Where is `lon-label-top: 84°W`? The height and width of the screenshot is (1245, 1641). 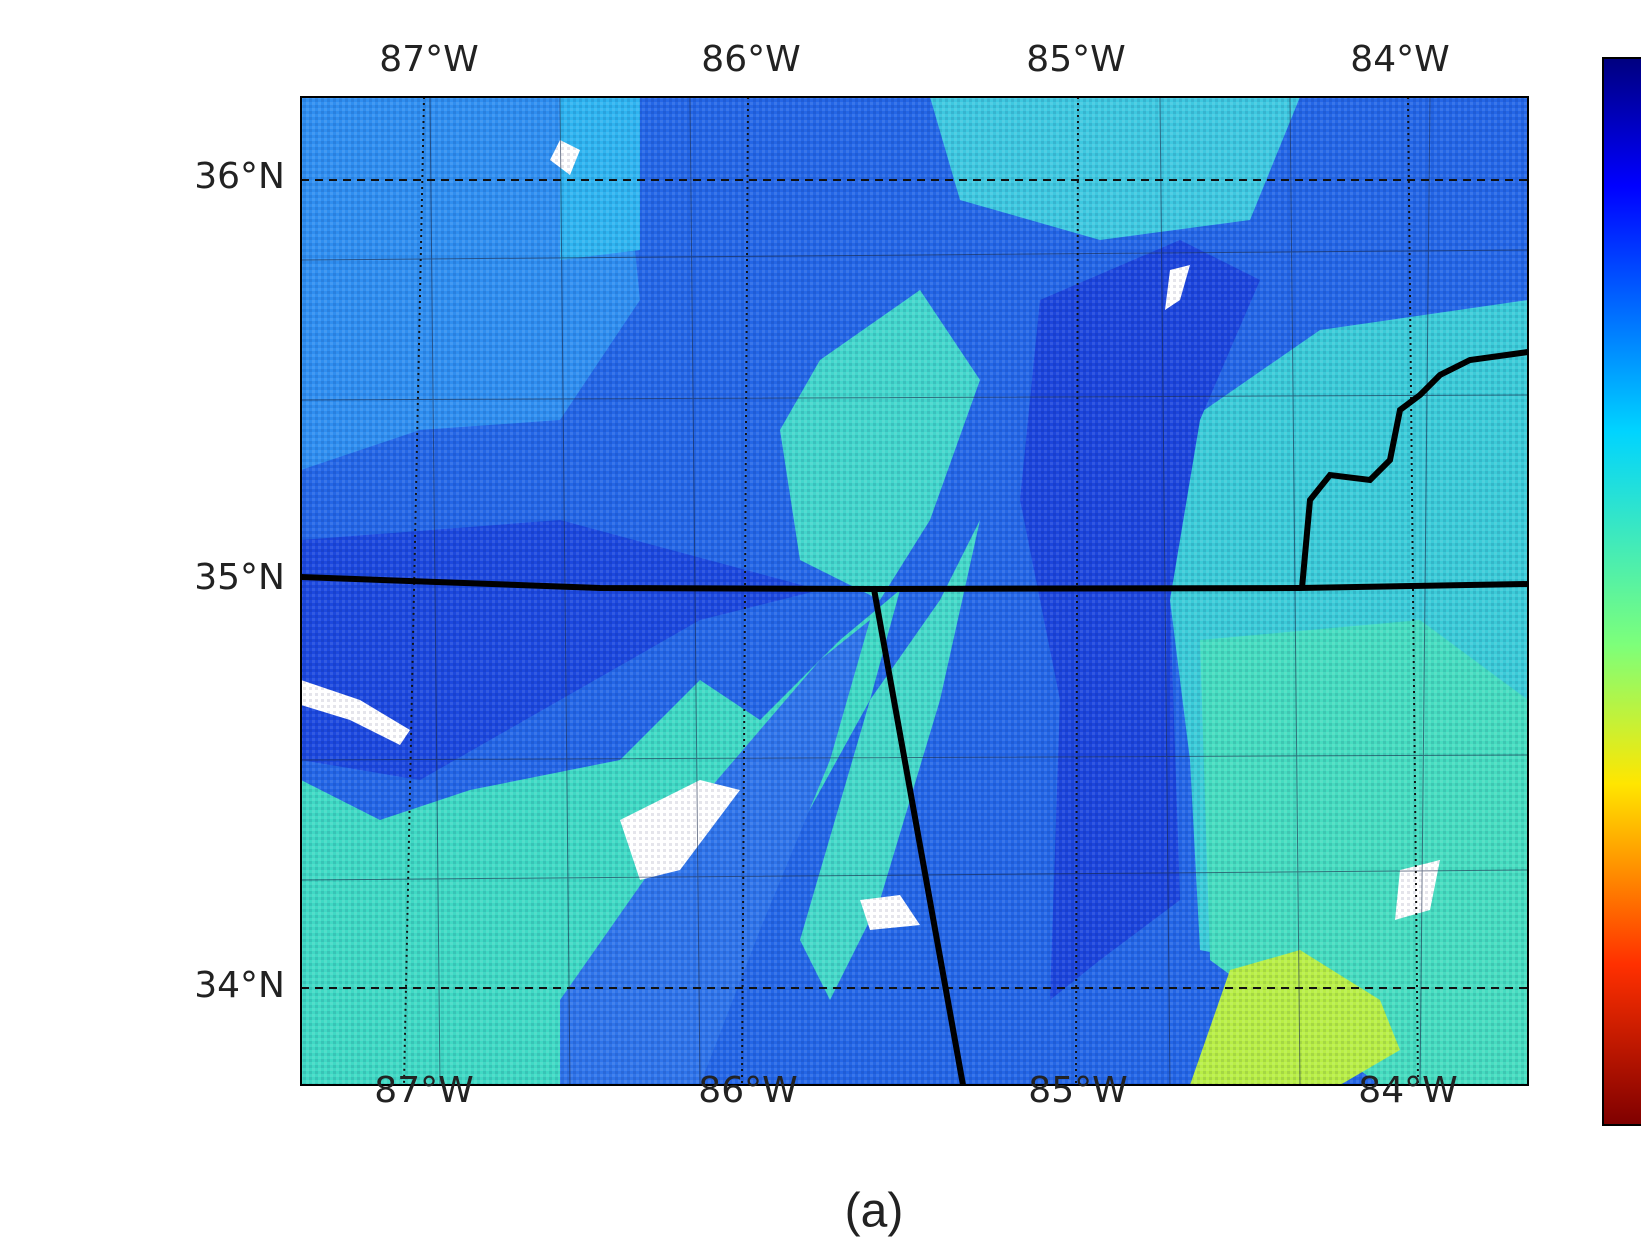
lon-label-top: 84°W is located at coordinates (1399, 59).